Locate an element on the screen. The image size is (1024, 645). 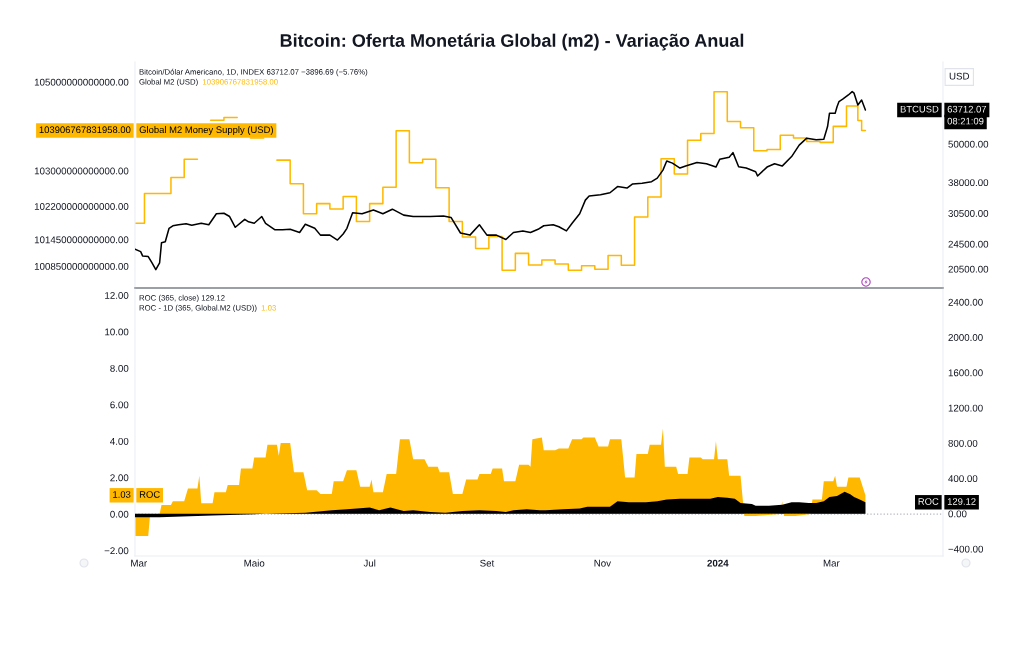
y-tick-label: −2.00 is located at coordinates (116, 551).